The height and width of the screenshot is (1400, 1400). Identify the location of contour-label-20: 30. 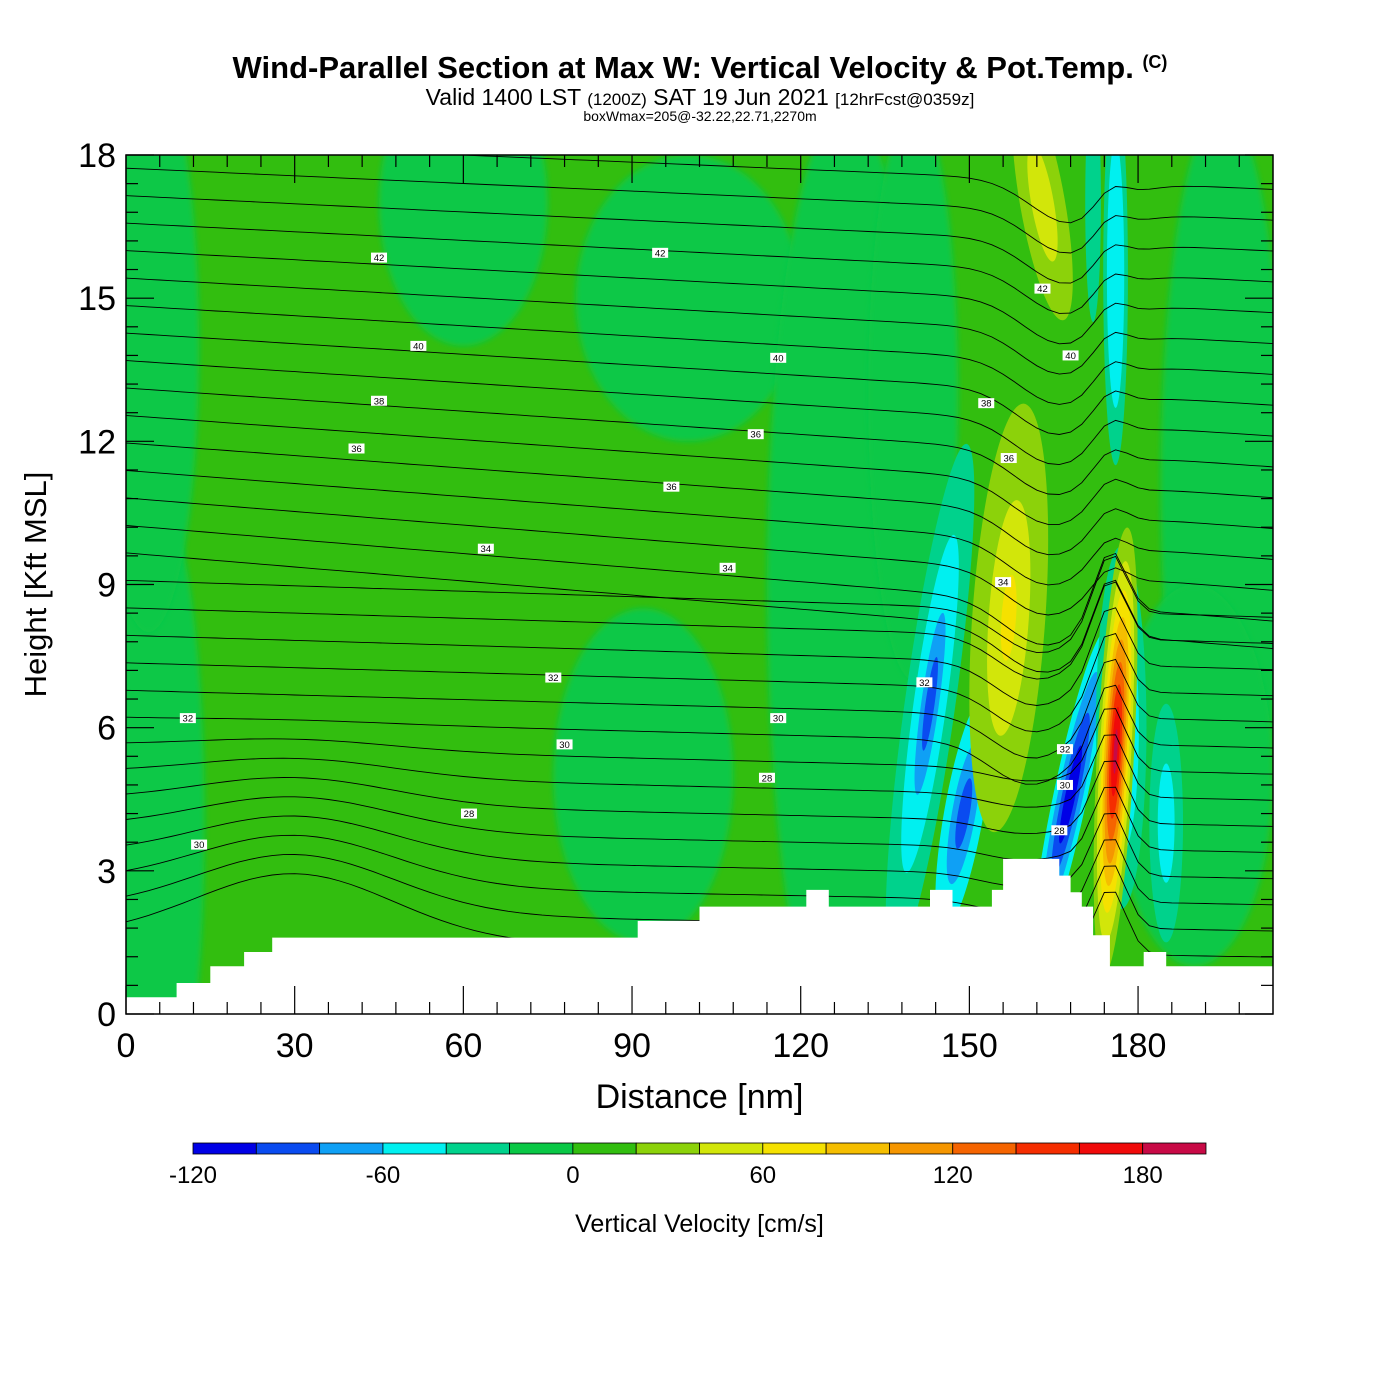
(778, 719).